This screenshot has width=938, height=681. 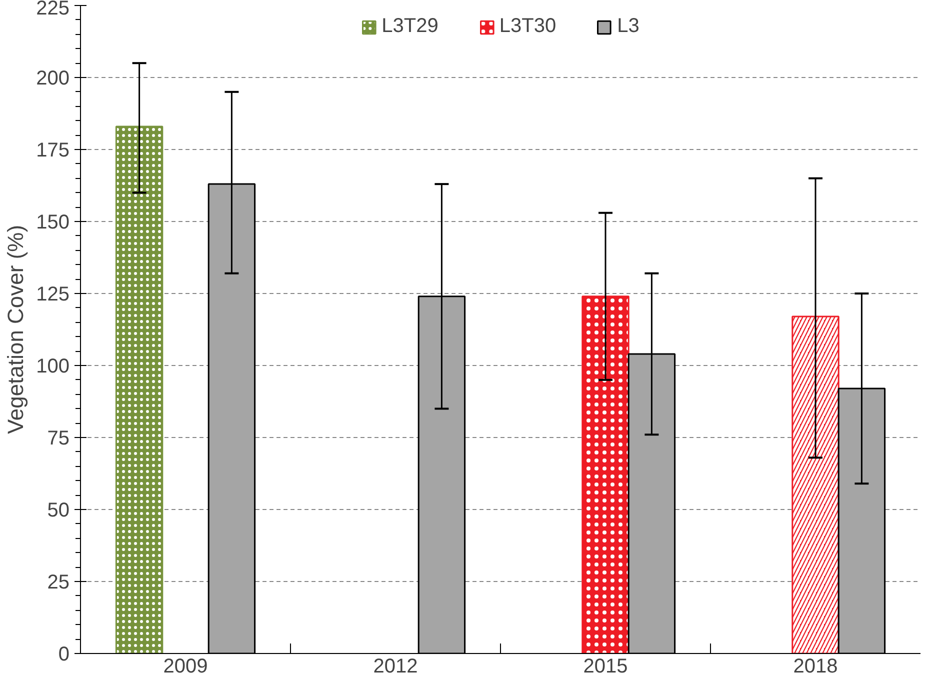 I want to click on x-tick-label: 2015, so click(x=605, y=667).